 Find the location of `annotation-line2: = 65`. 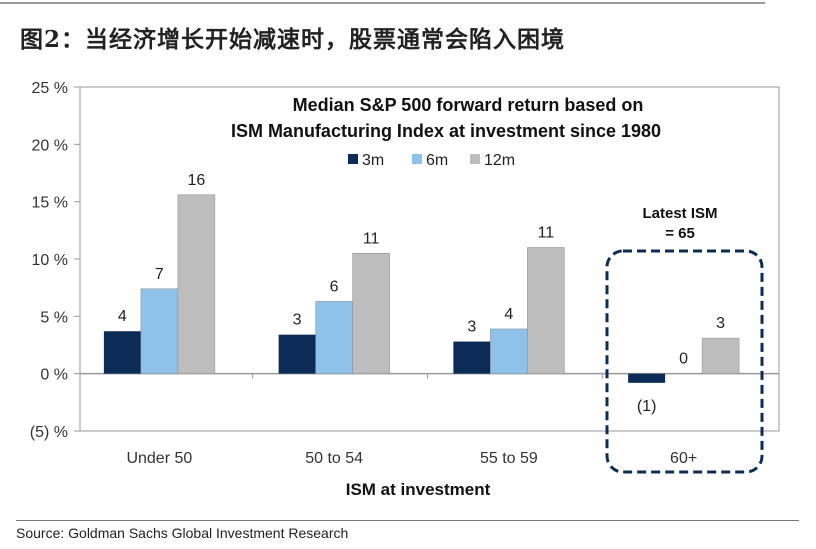

annotation-line2: = 65 is located at coordinates (680, 233).